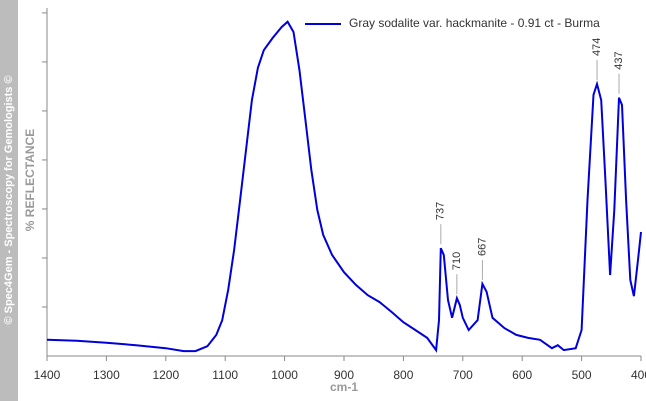 The width and height of the screenshot is (646, 401). What do you see at coordinates (463, 375) in the screenshot?
I see `x-tick-label: 700` at bounding box center [463, 375].